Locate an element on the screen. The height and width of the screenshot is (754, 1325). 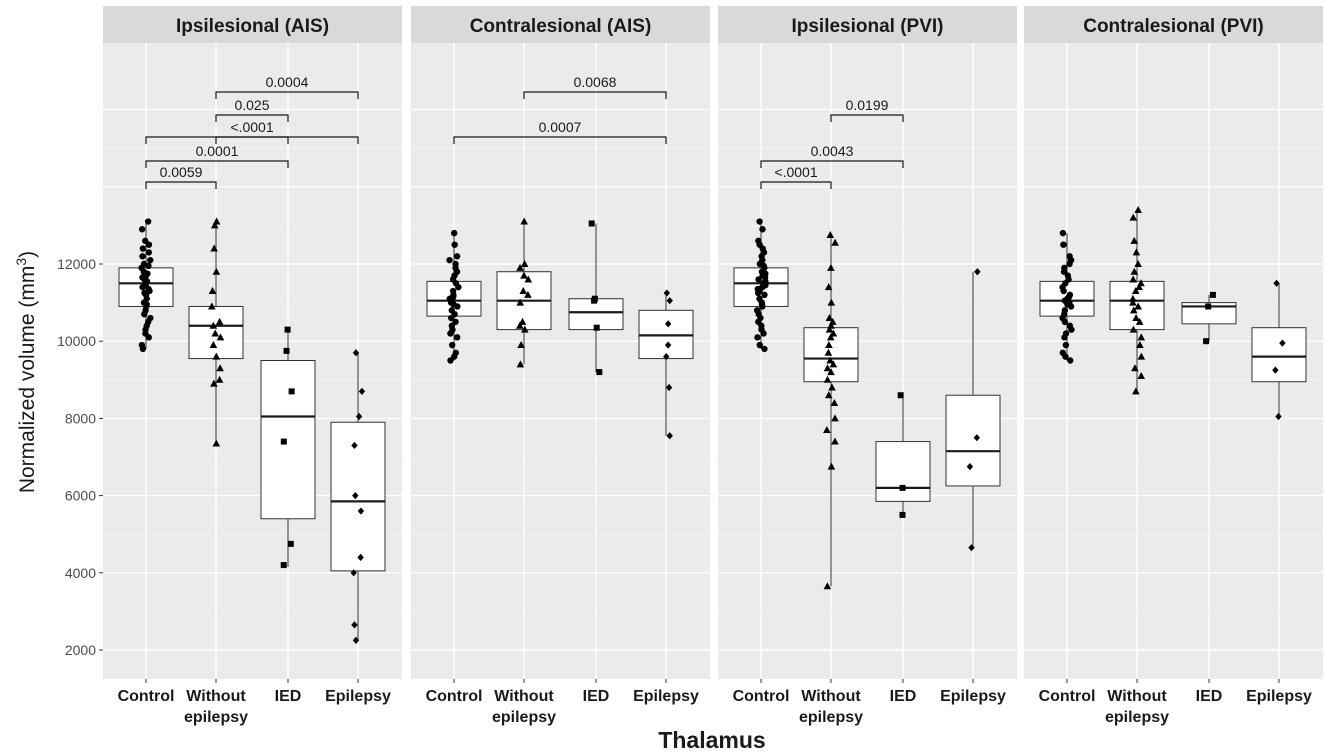
facet-strip-title: Ipsilesional (AIS) is located at coordinates (252, 26).